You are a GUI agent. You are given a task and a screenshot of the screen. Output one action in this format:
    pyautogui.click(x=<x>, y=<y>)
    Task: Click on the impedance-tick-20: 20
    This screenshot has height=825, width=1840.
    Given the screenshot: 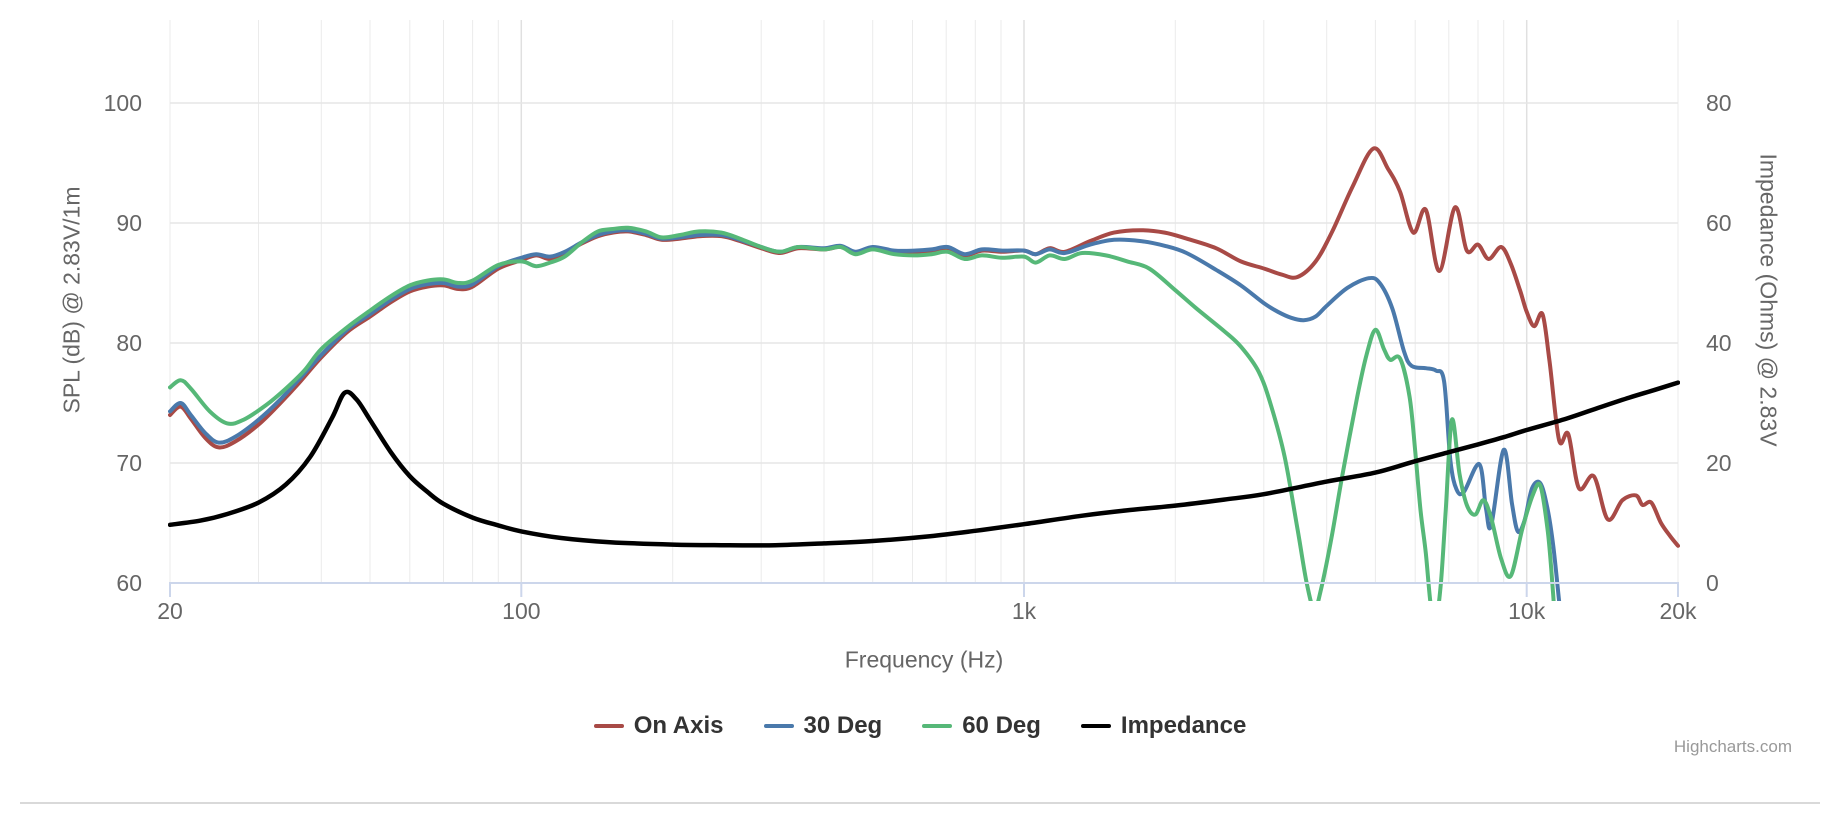 What is the action you would take?
    pyautogui.click(x=1719, y=463)
    